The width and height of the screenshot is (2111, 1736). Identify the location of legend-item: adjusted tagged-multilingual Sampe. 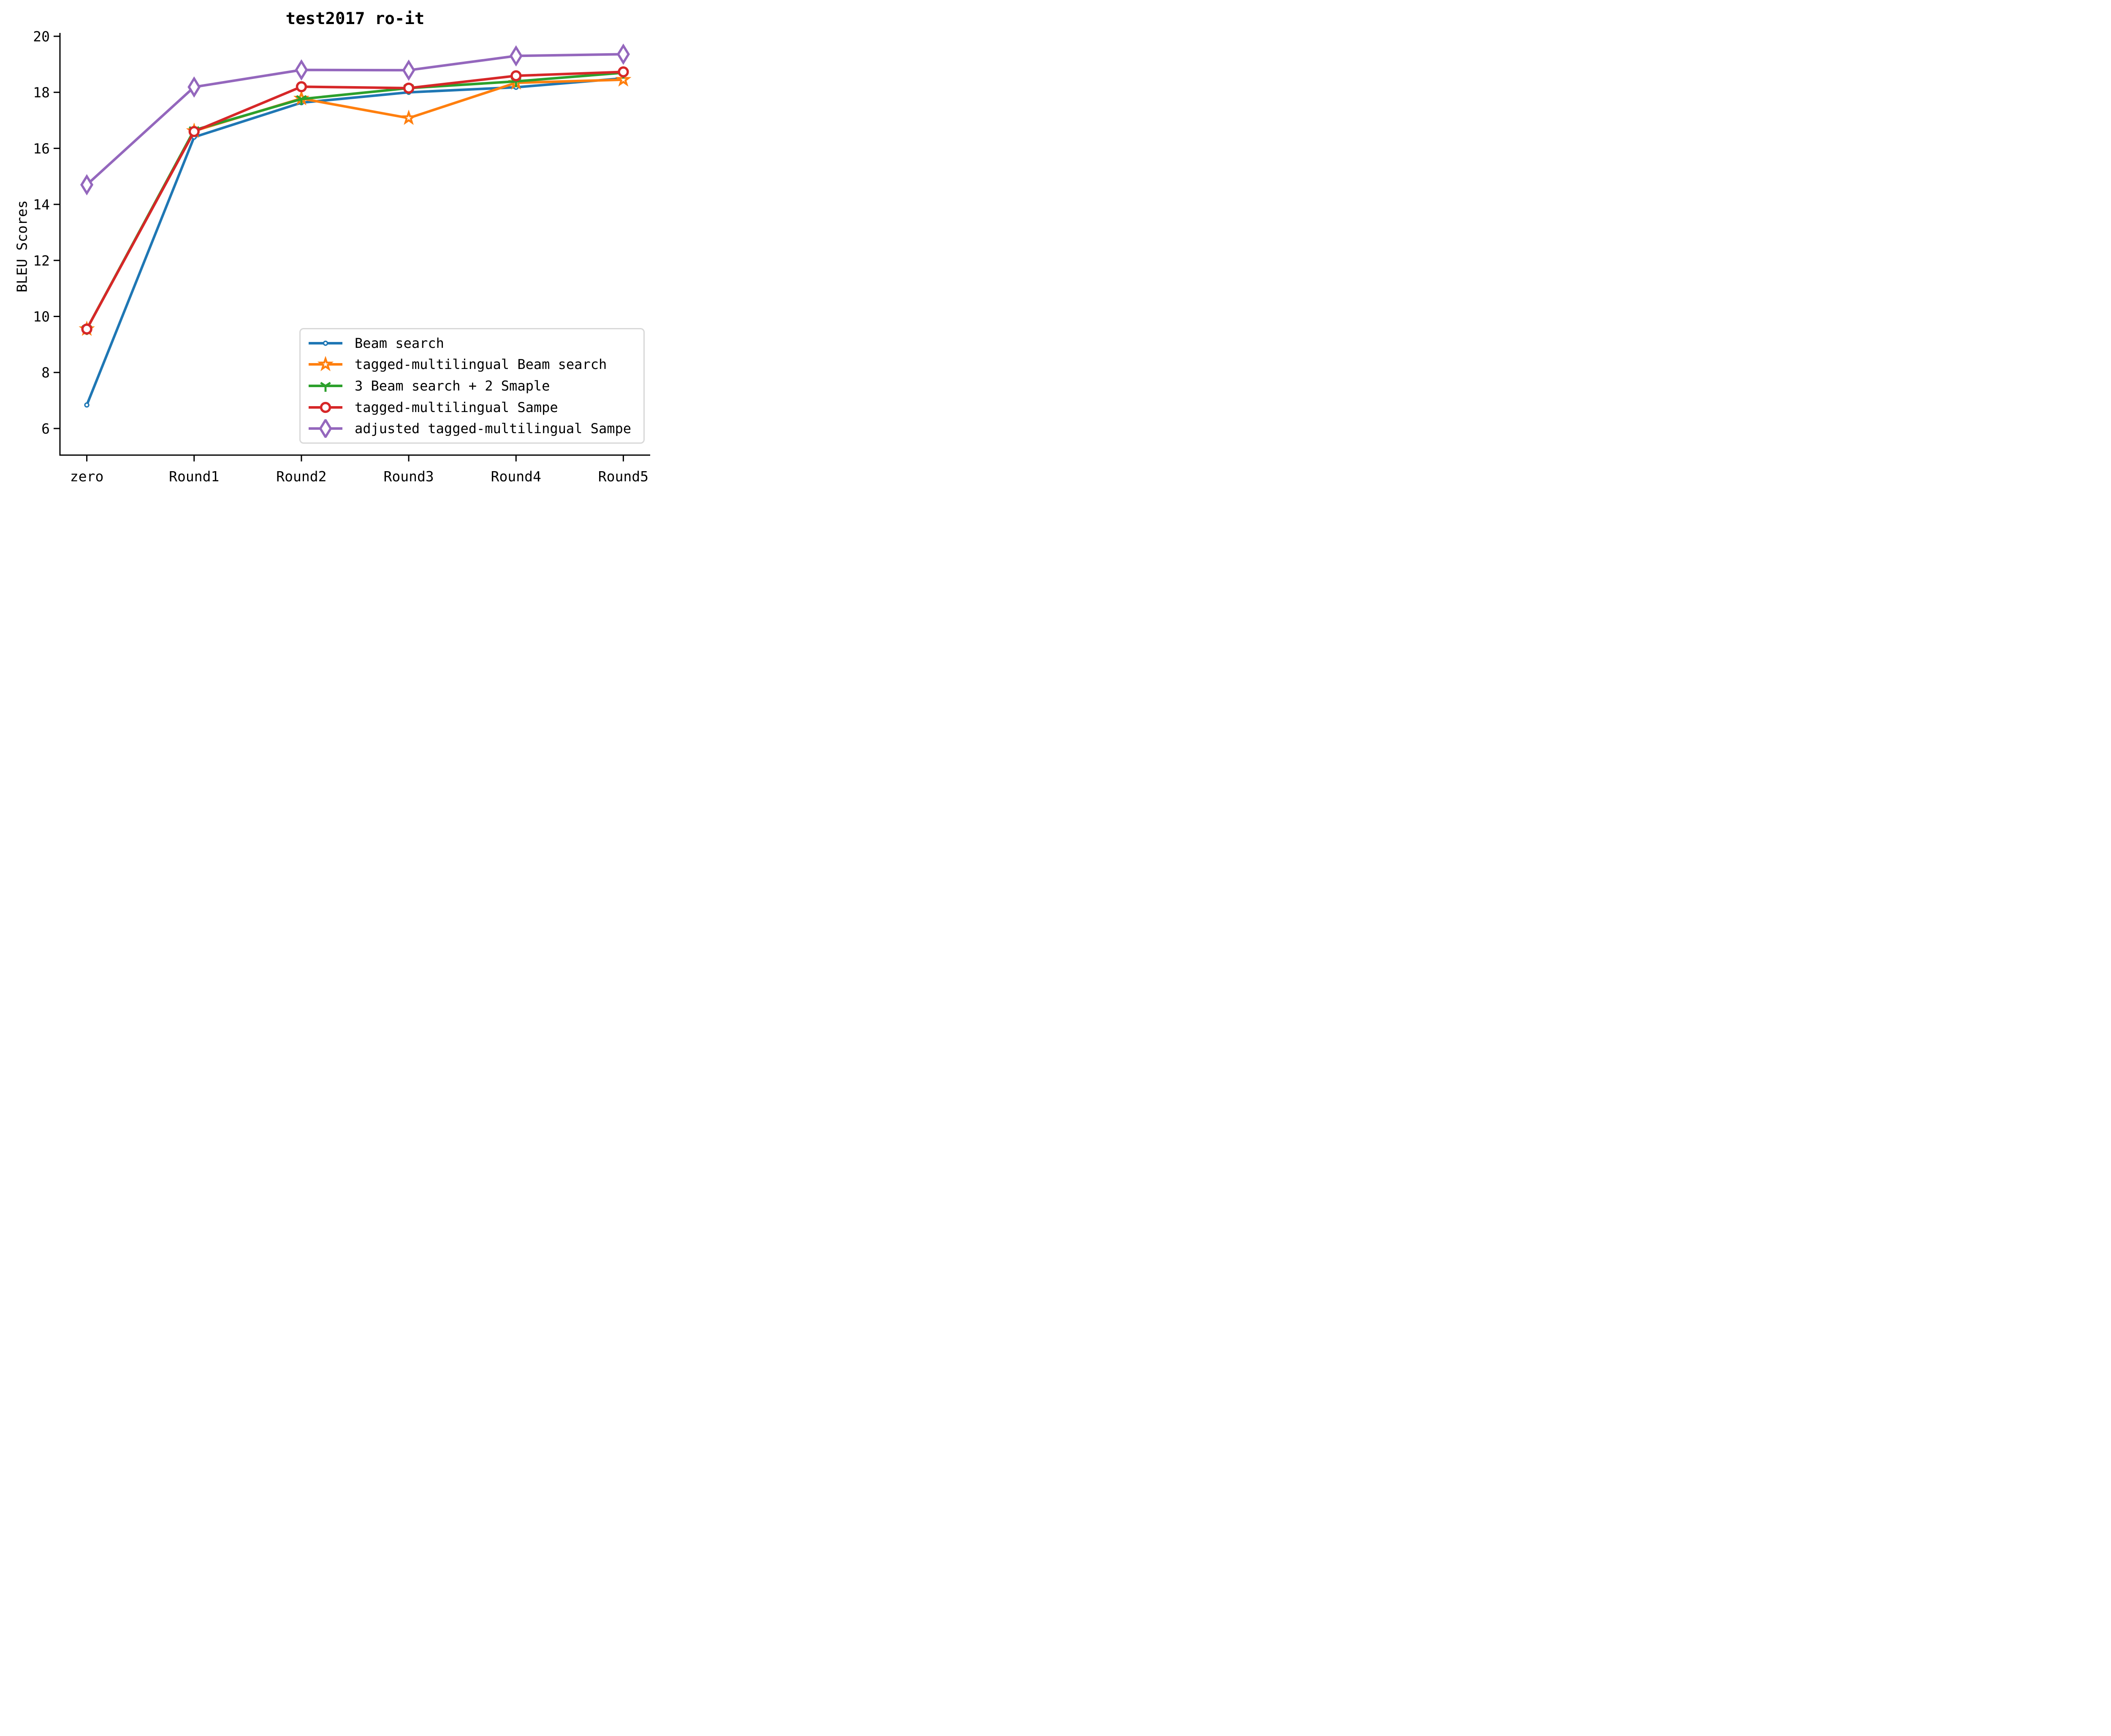
(476, 428).